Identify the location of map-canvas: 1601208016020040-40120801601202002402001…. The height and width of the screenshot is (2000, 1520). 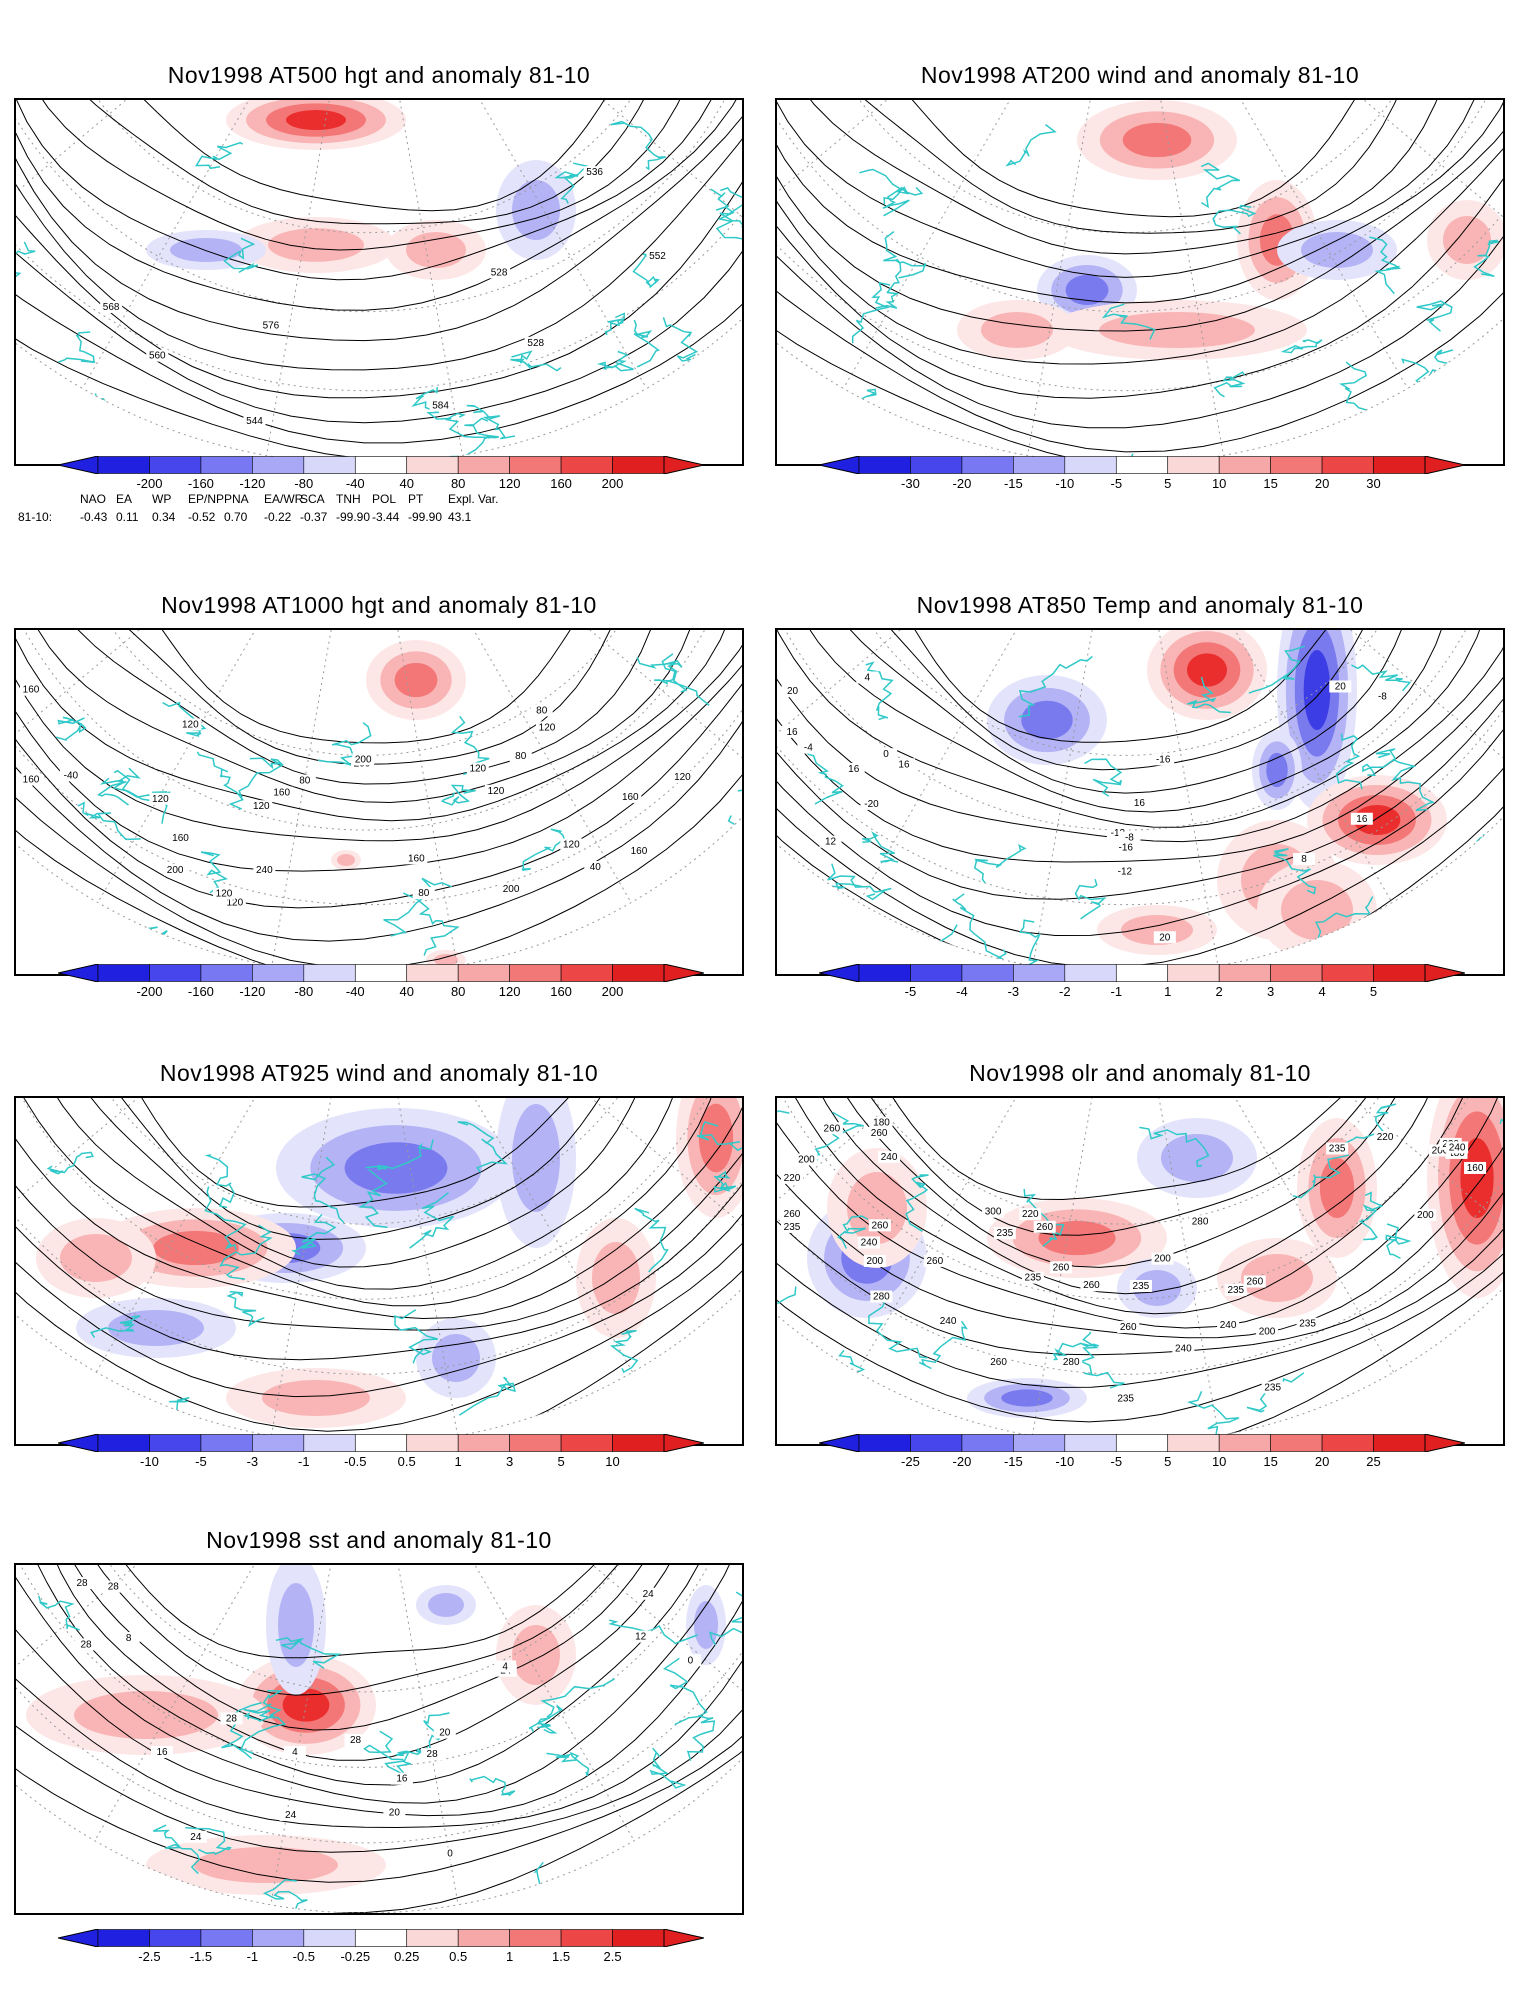
(379, 802).